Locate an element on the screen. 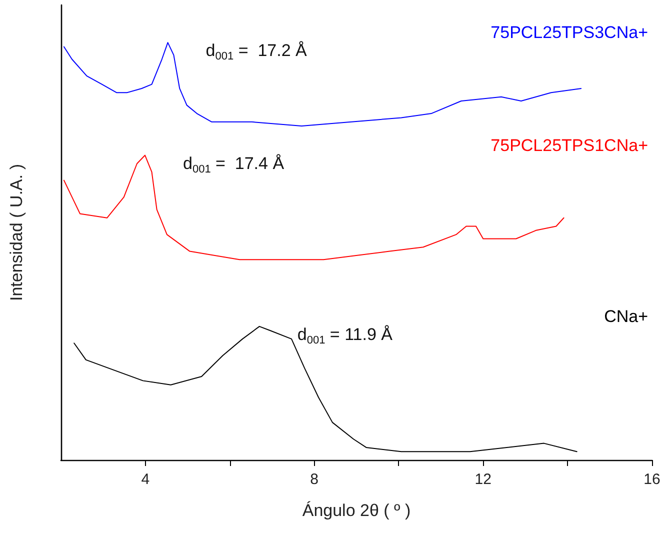 The height and width of the screenshot is (535, 664). x-tick-label: 8 is located at coordinates (314, 479).